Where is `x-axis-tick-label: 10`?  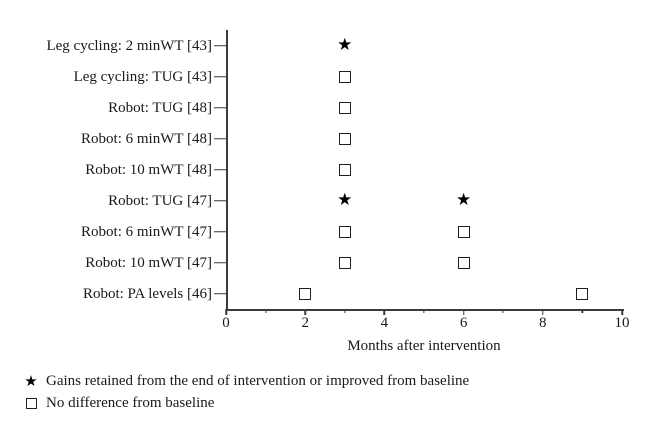
x-axis-tick-label: 10 is located at coordinates (622, 323).